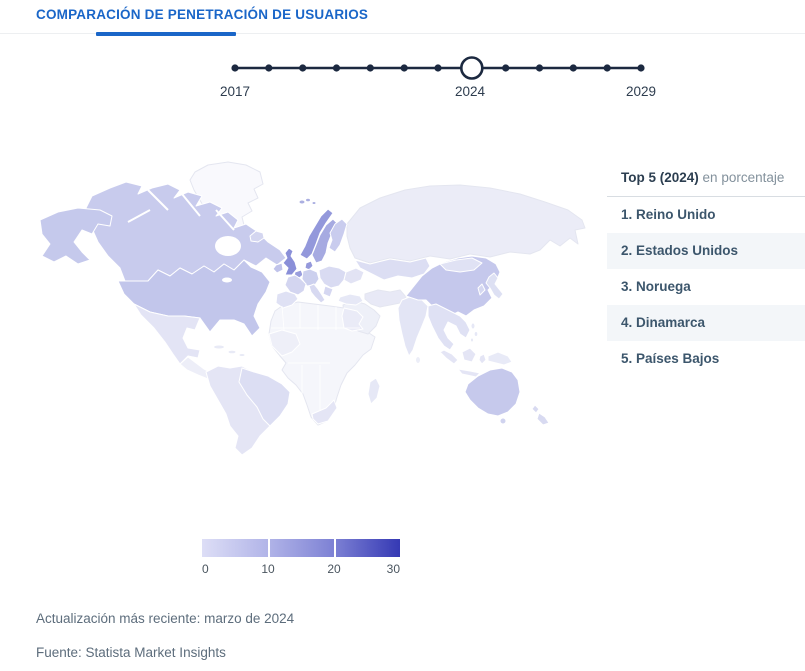 The height and width of the screenshot is (671, 805). What do you see at coordinates (181, 210) in the screenshot?
I see `arctic-channels` at bounding box center [181, 210].